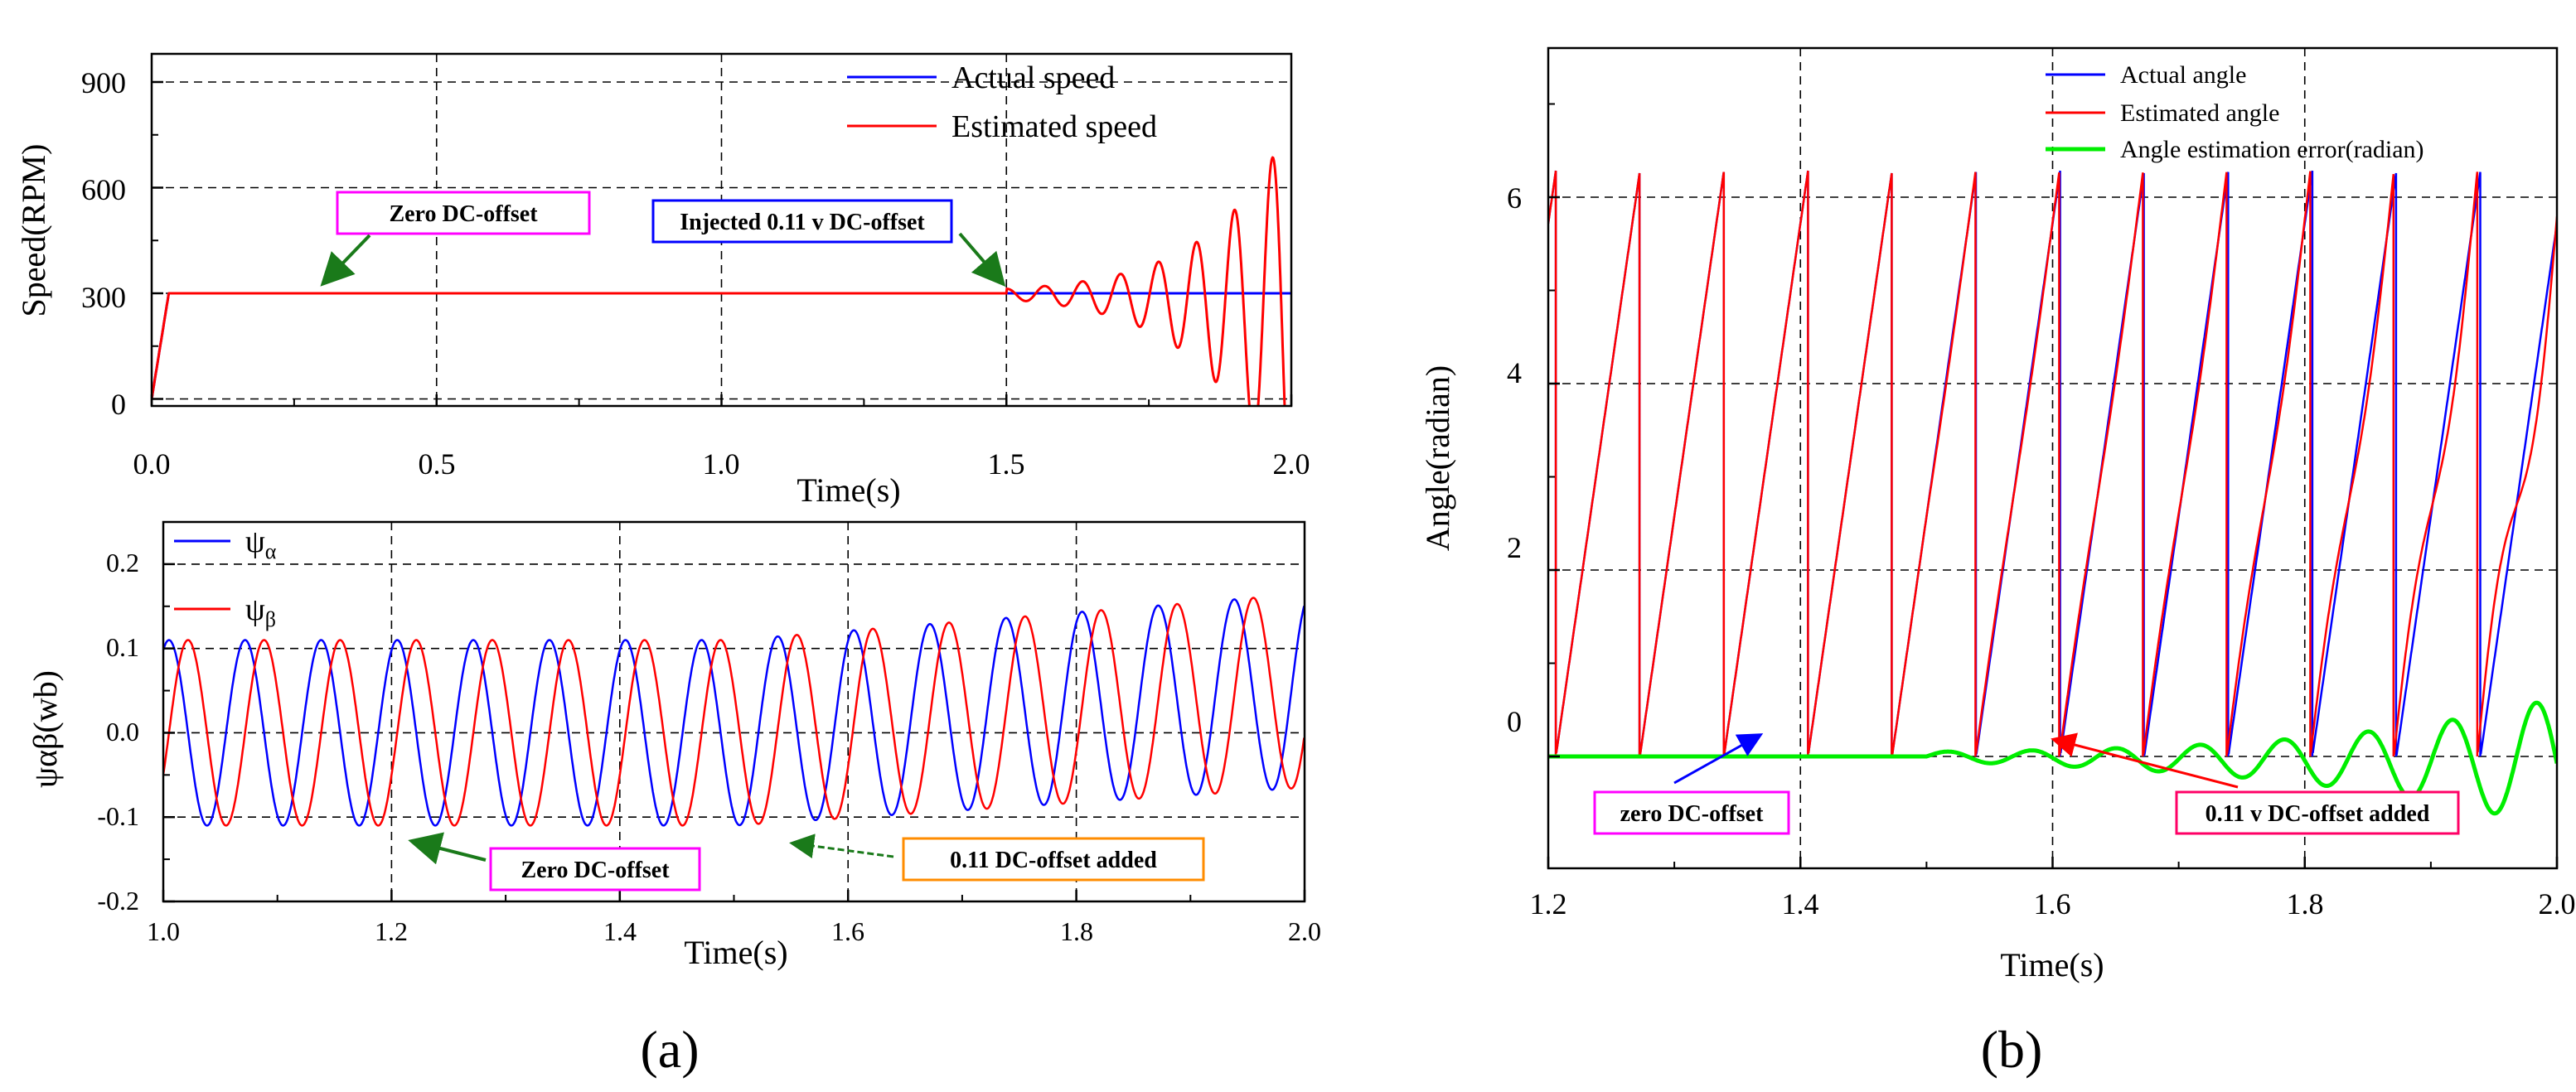 The height and width of the screenshot is (1092, 2576). What do you see at coordinates (848, 490) in the screenshot?
I see `speed-xlabel: Time(s)` at bounding box center [848, 490].